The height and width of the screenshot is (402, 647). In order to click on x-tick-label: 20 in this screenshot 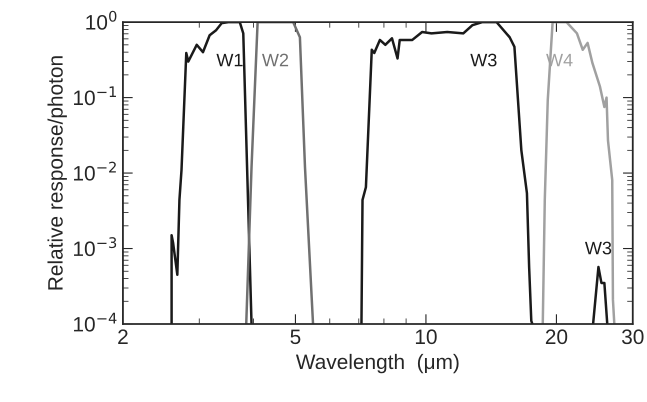, I will do `click(557, 336)`.